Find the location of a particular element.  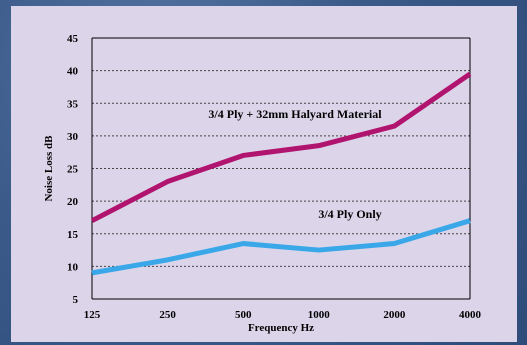

y-tick-label: 15 is located at coordinates (73, 235).